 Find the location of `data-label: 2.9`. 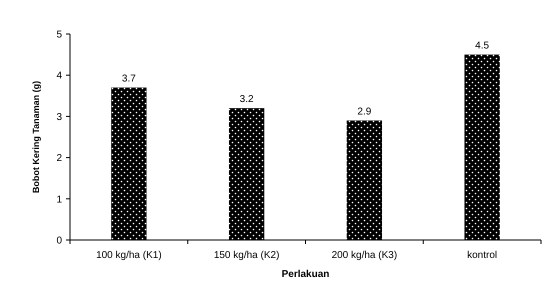

data-label: 2.9 is located at coordinates (364, 112).